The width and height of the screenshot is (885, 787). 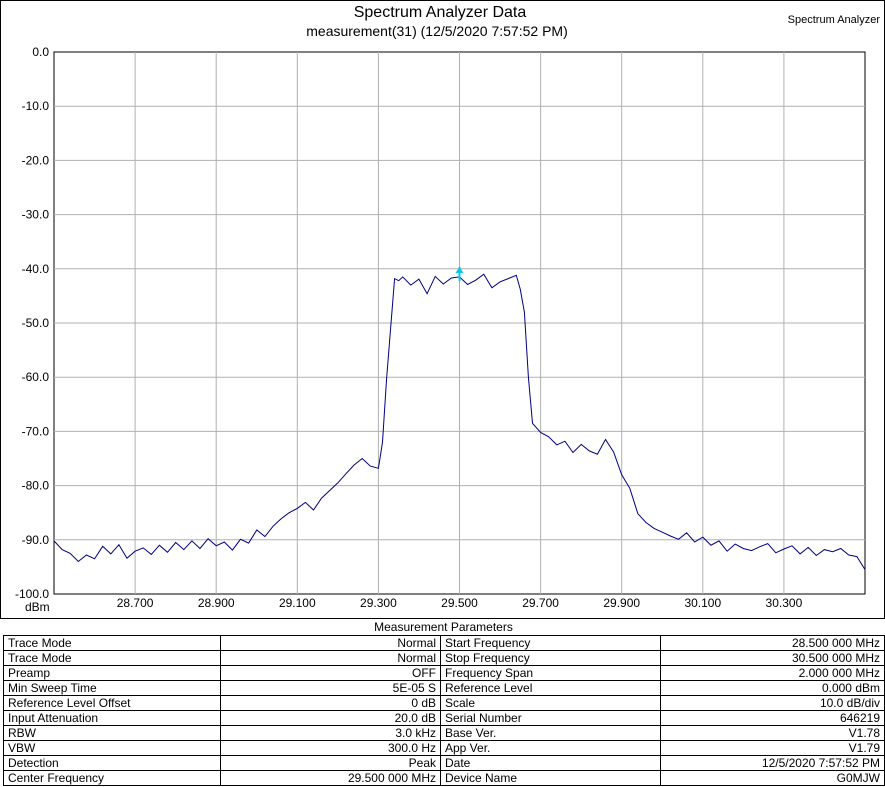 I want to click on param-value: 646219, so click(x=772, y=718).